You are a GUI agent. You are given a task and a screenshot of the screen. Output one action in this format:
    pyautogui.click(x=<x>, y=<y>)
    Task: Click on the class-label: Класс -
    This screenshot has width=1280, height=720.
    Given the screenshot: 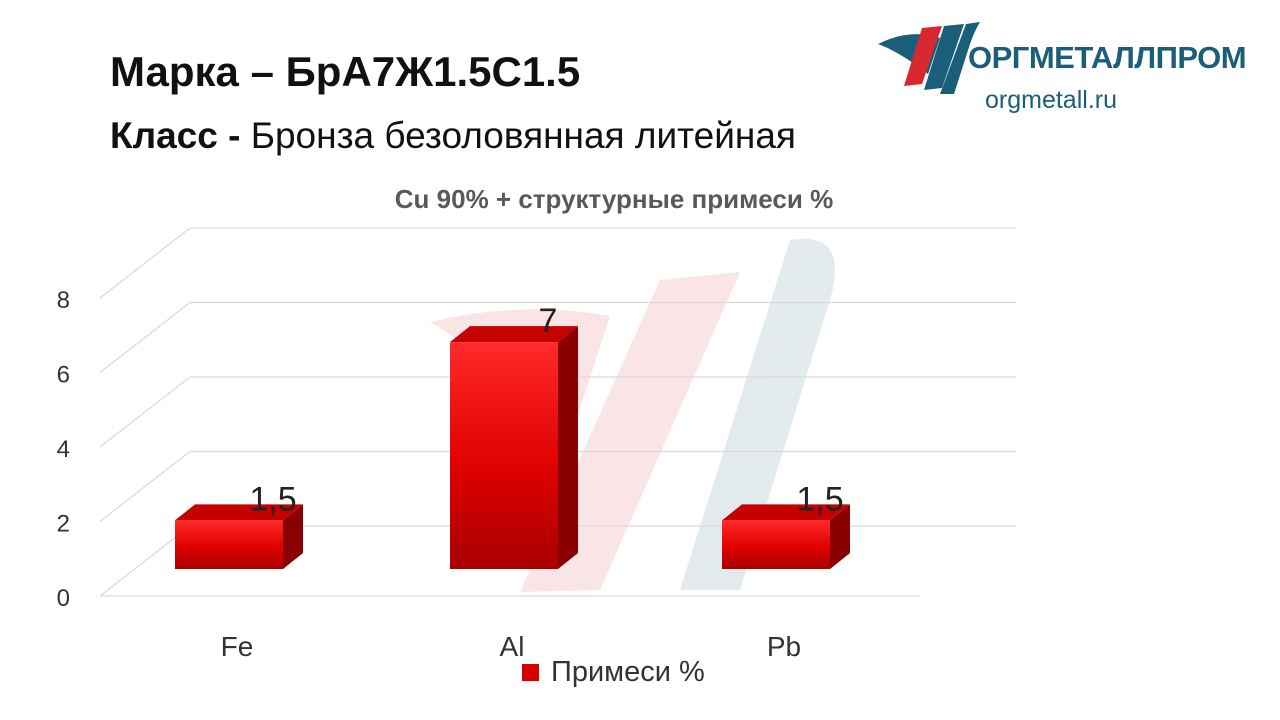 What is the action you would take?
    pyautogui.click(x=175, y=135)
    